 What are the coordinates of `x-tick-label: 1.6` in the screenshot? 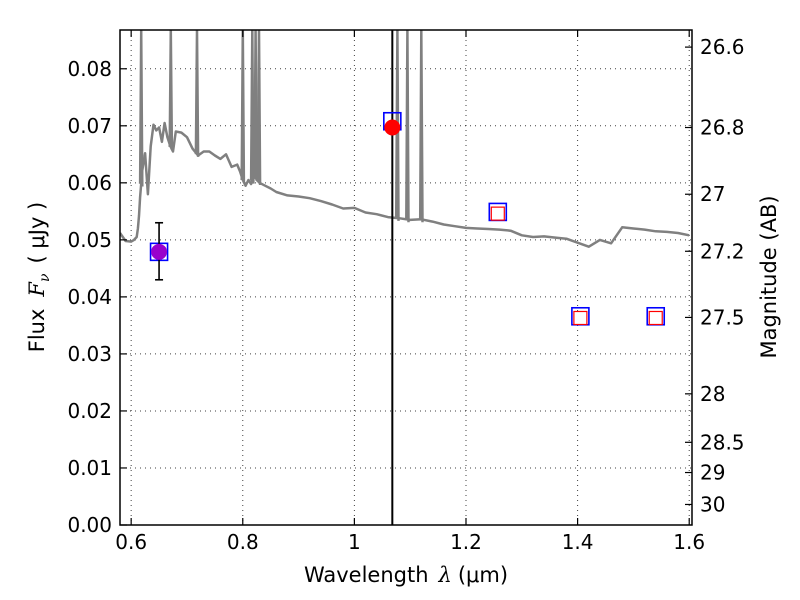 It's located at (689, 542).